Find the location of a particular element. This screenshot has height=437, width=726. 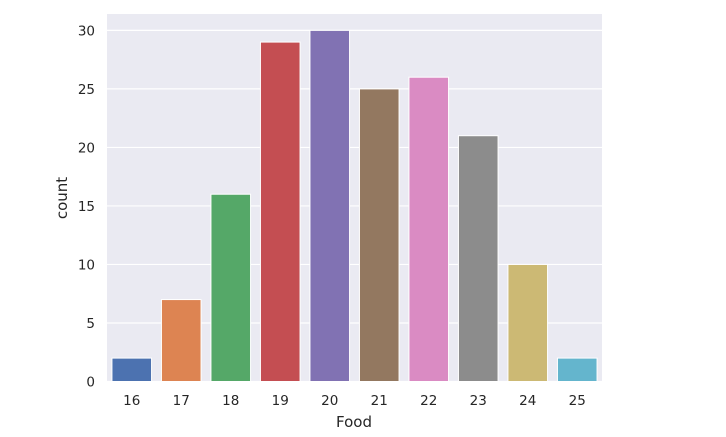

y-tick-label: 25 is located at coordinates (86, 90).